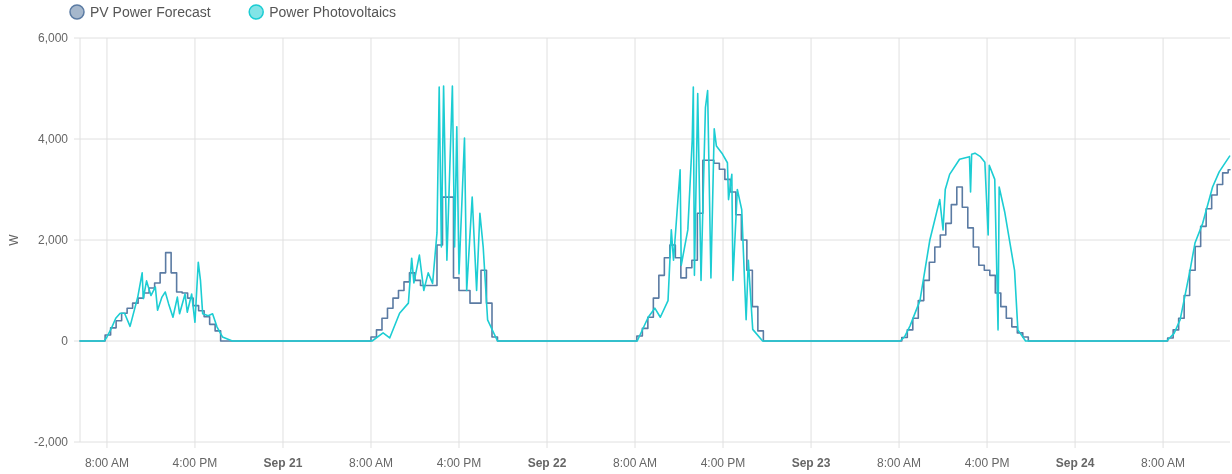  I want to click on y-tick-label: 6,000, so click(53, 38).